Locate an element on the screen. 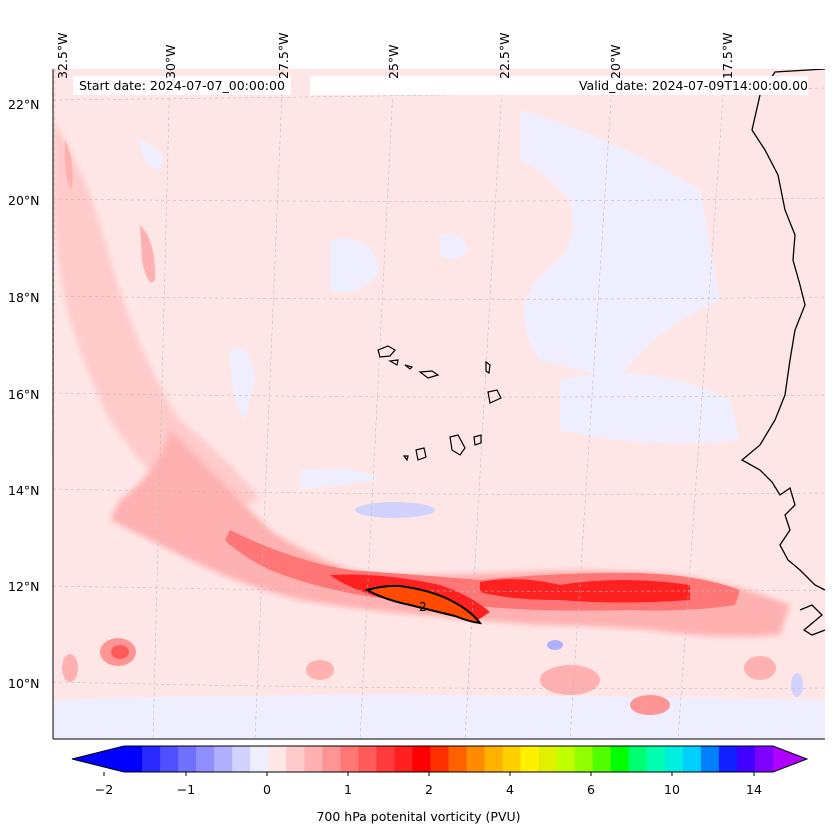  colorbar-outline is located at coordinates (440, 759).